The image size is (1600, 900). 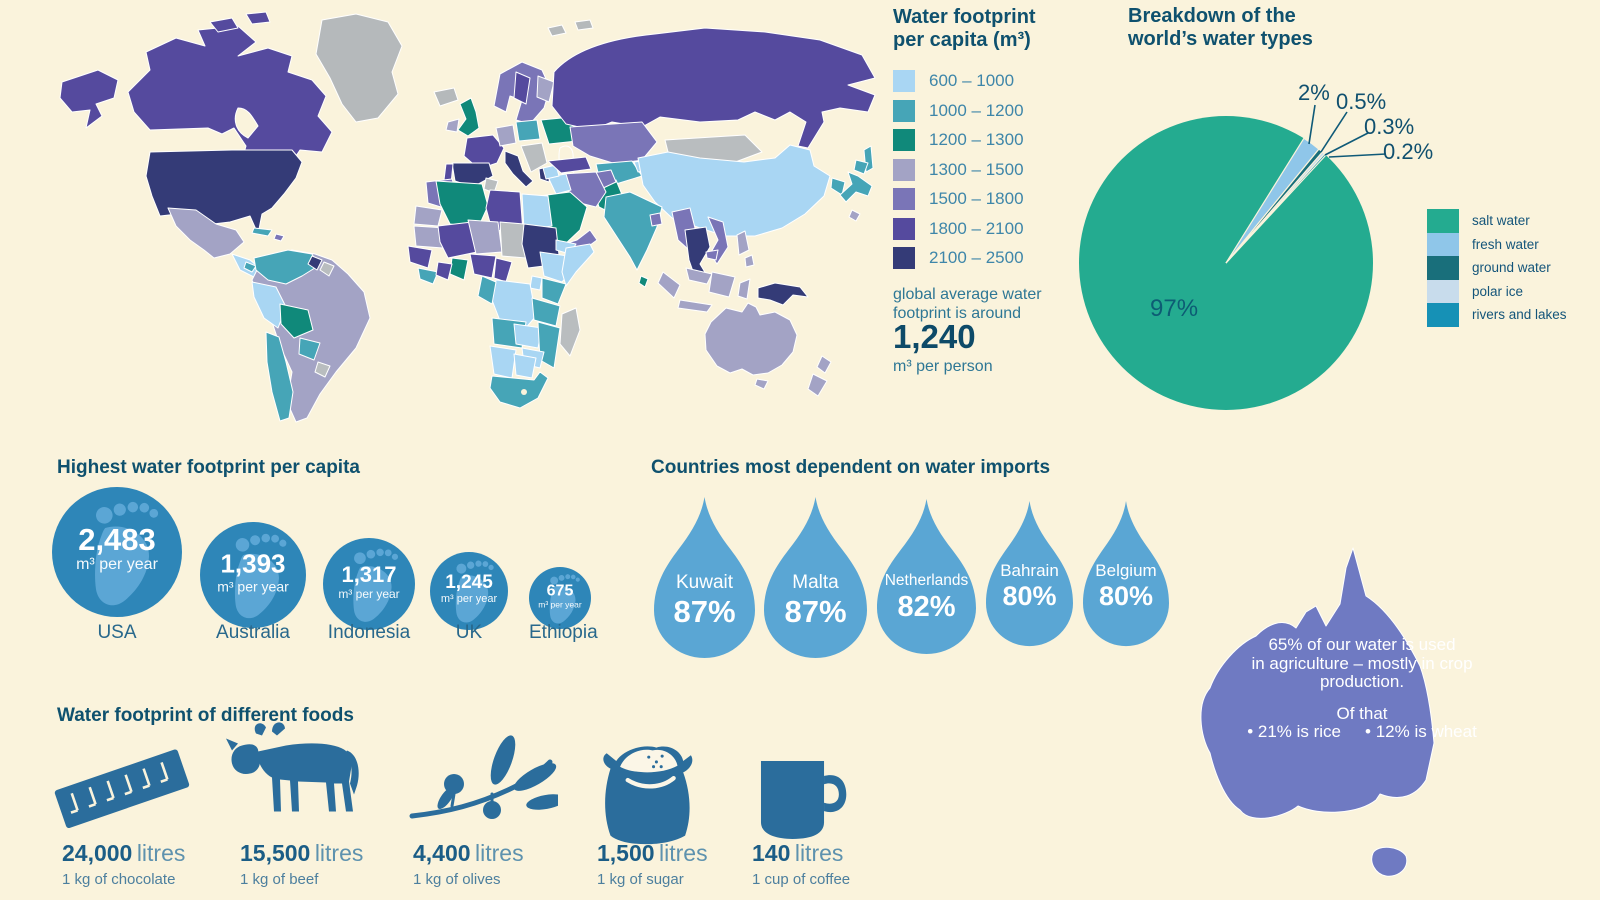 I want to click on footprint-country: Ethiopia, so click(x=563, y=632).